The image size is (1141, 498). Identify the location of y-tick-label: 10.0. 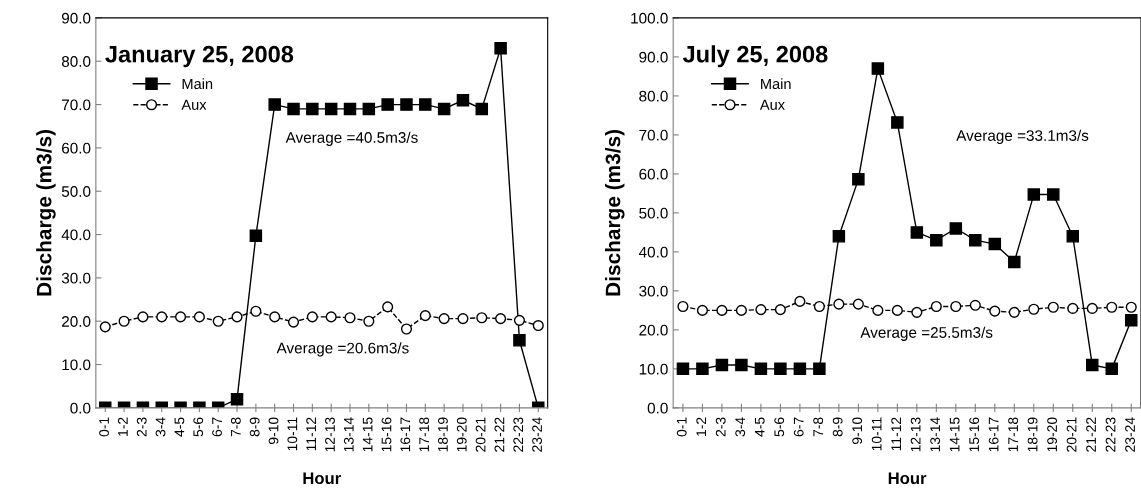
(653, 369).